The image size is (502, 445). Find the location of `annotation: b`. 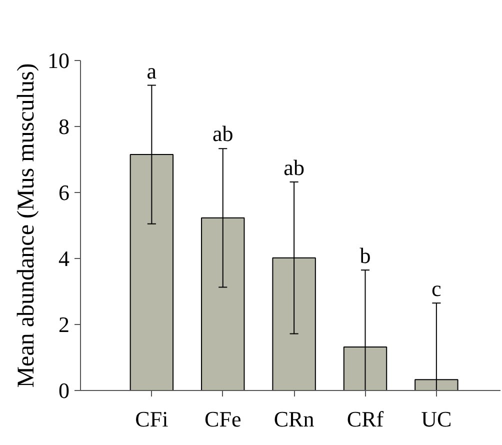

annotation: b is located at coordinates (365, 255).